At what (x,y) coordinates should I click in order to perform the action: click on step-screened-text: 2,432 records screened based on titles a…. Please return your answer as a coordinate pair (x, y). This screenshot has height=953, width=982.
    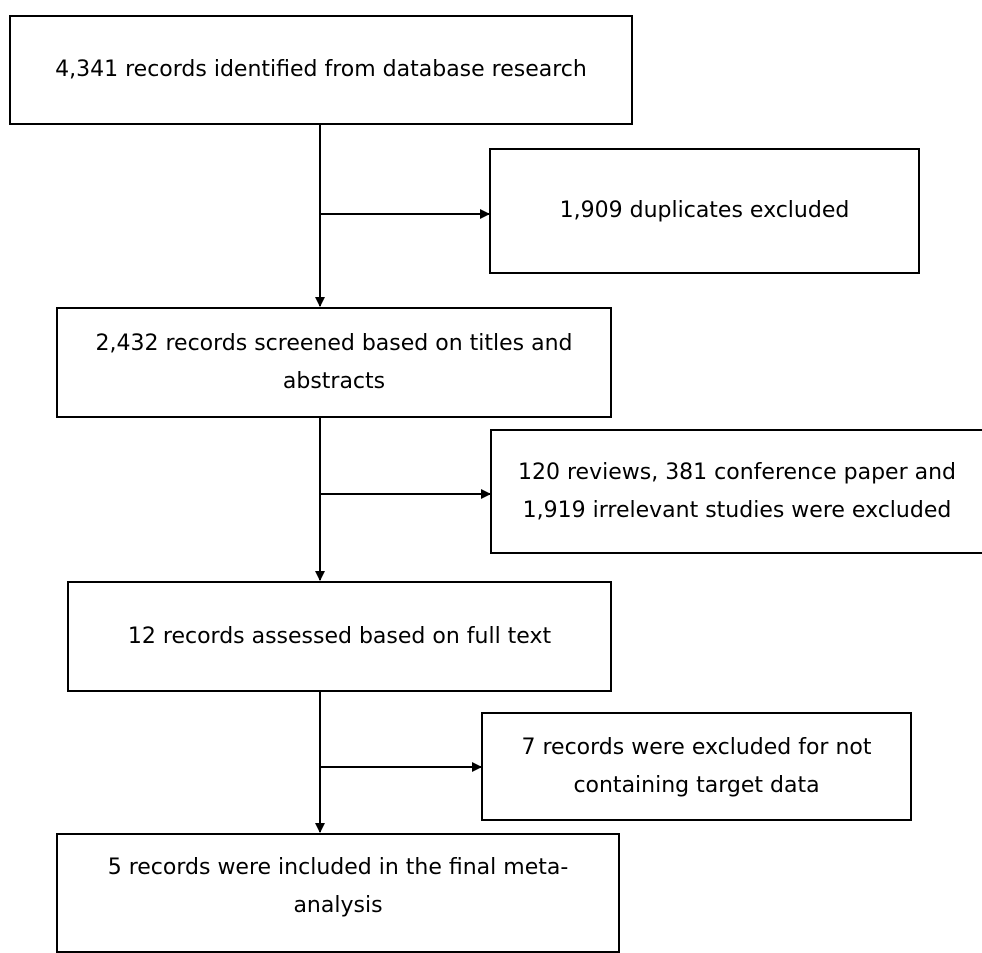
    Looking at the image, I should click on (334, 362).